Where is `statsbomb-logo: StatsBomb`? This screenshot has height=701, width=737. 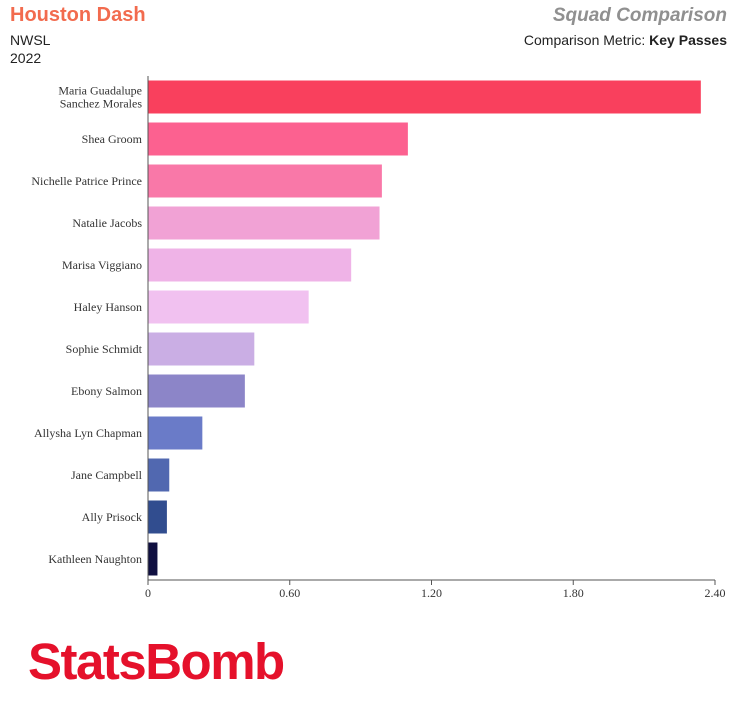 statsbomb-logo: StatsBomb is located at coordinates (156, 661).